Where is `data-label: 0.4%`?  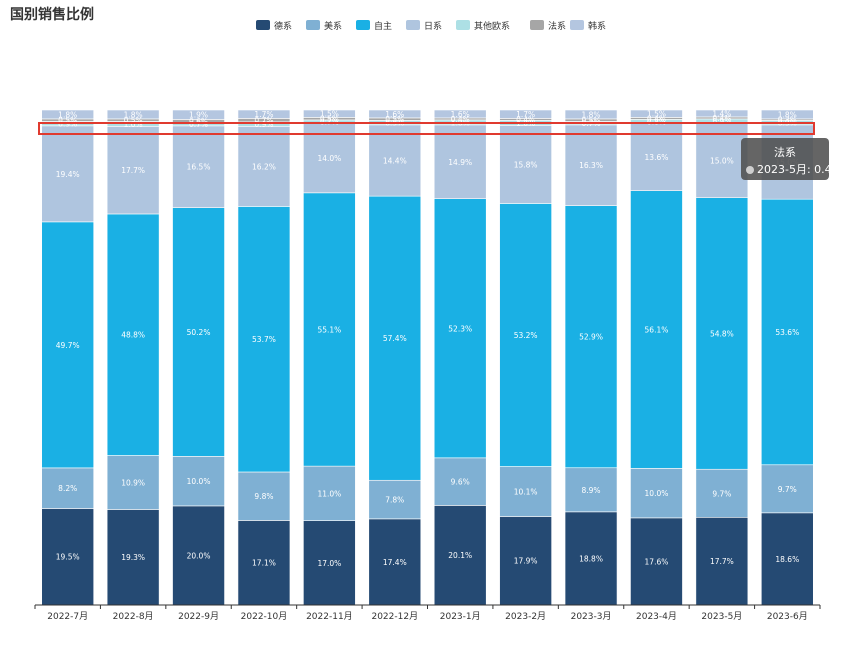
data-label: 0.4% is located at coordinates (721, 118).